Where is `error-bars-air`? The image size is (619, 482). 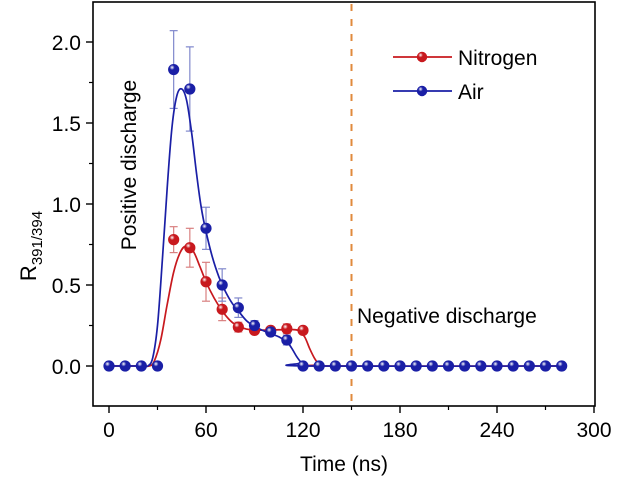
error-bars-air is located at coordinates (230, 188).